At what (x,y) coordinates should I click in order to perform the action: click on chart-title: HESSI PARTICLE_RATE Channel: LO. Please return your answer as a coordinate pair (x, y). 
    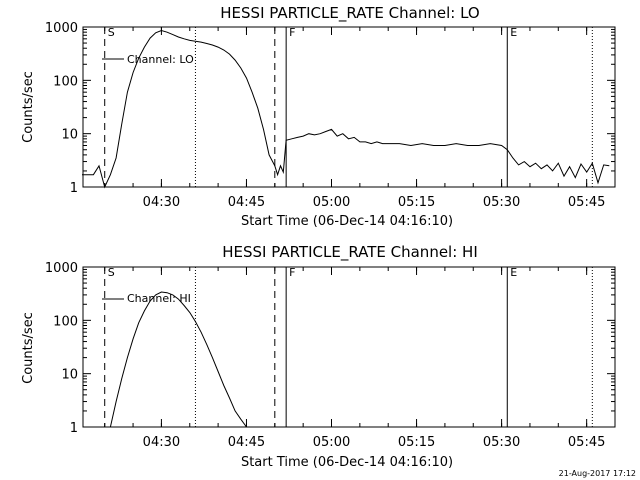
    Looking at the image, I should click on (349, 13).